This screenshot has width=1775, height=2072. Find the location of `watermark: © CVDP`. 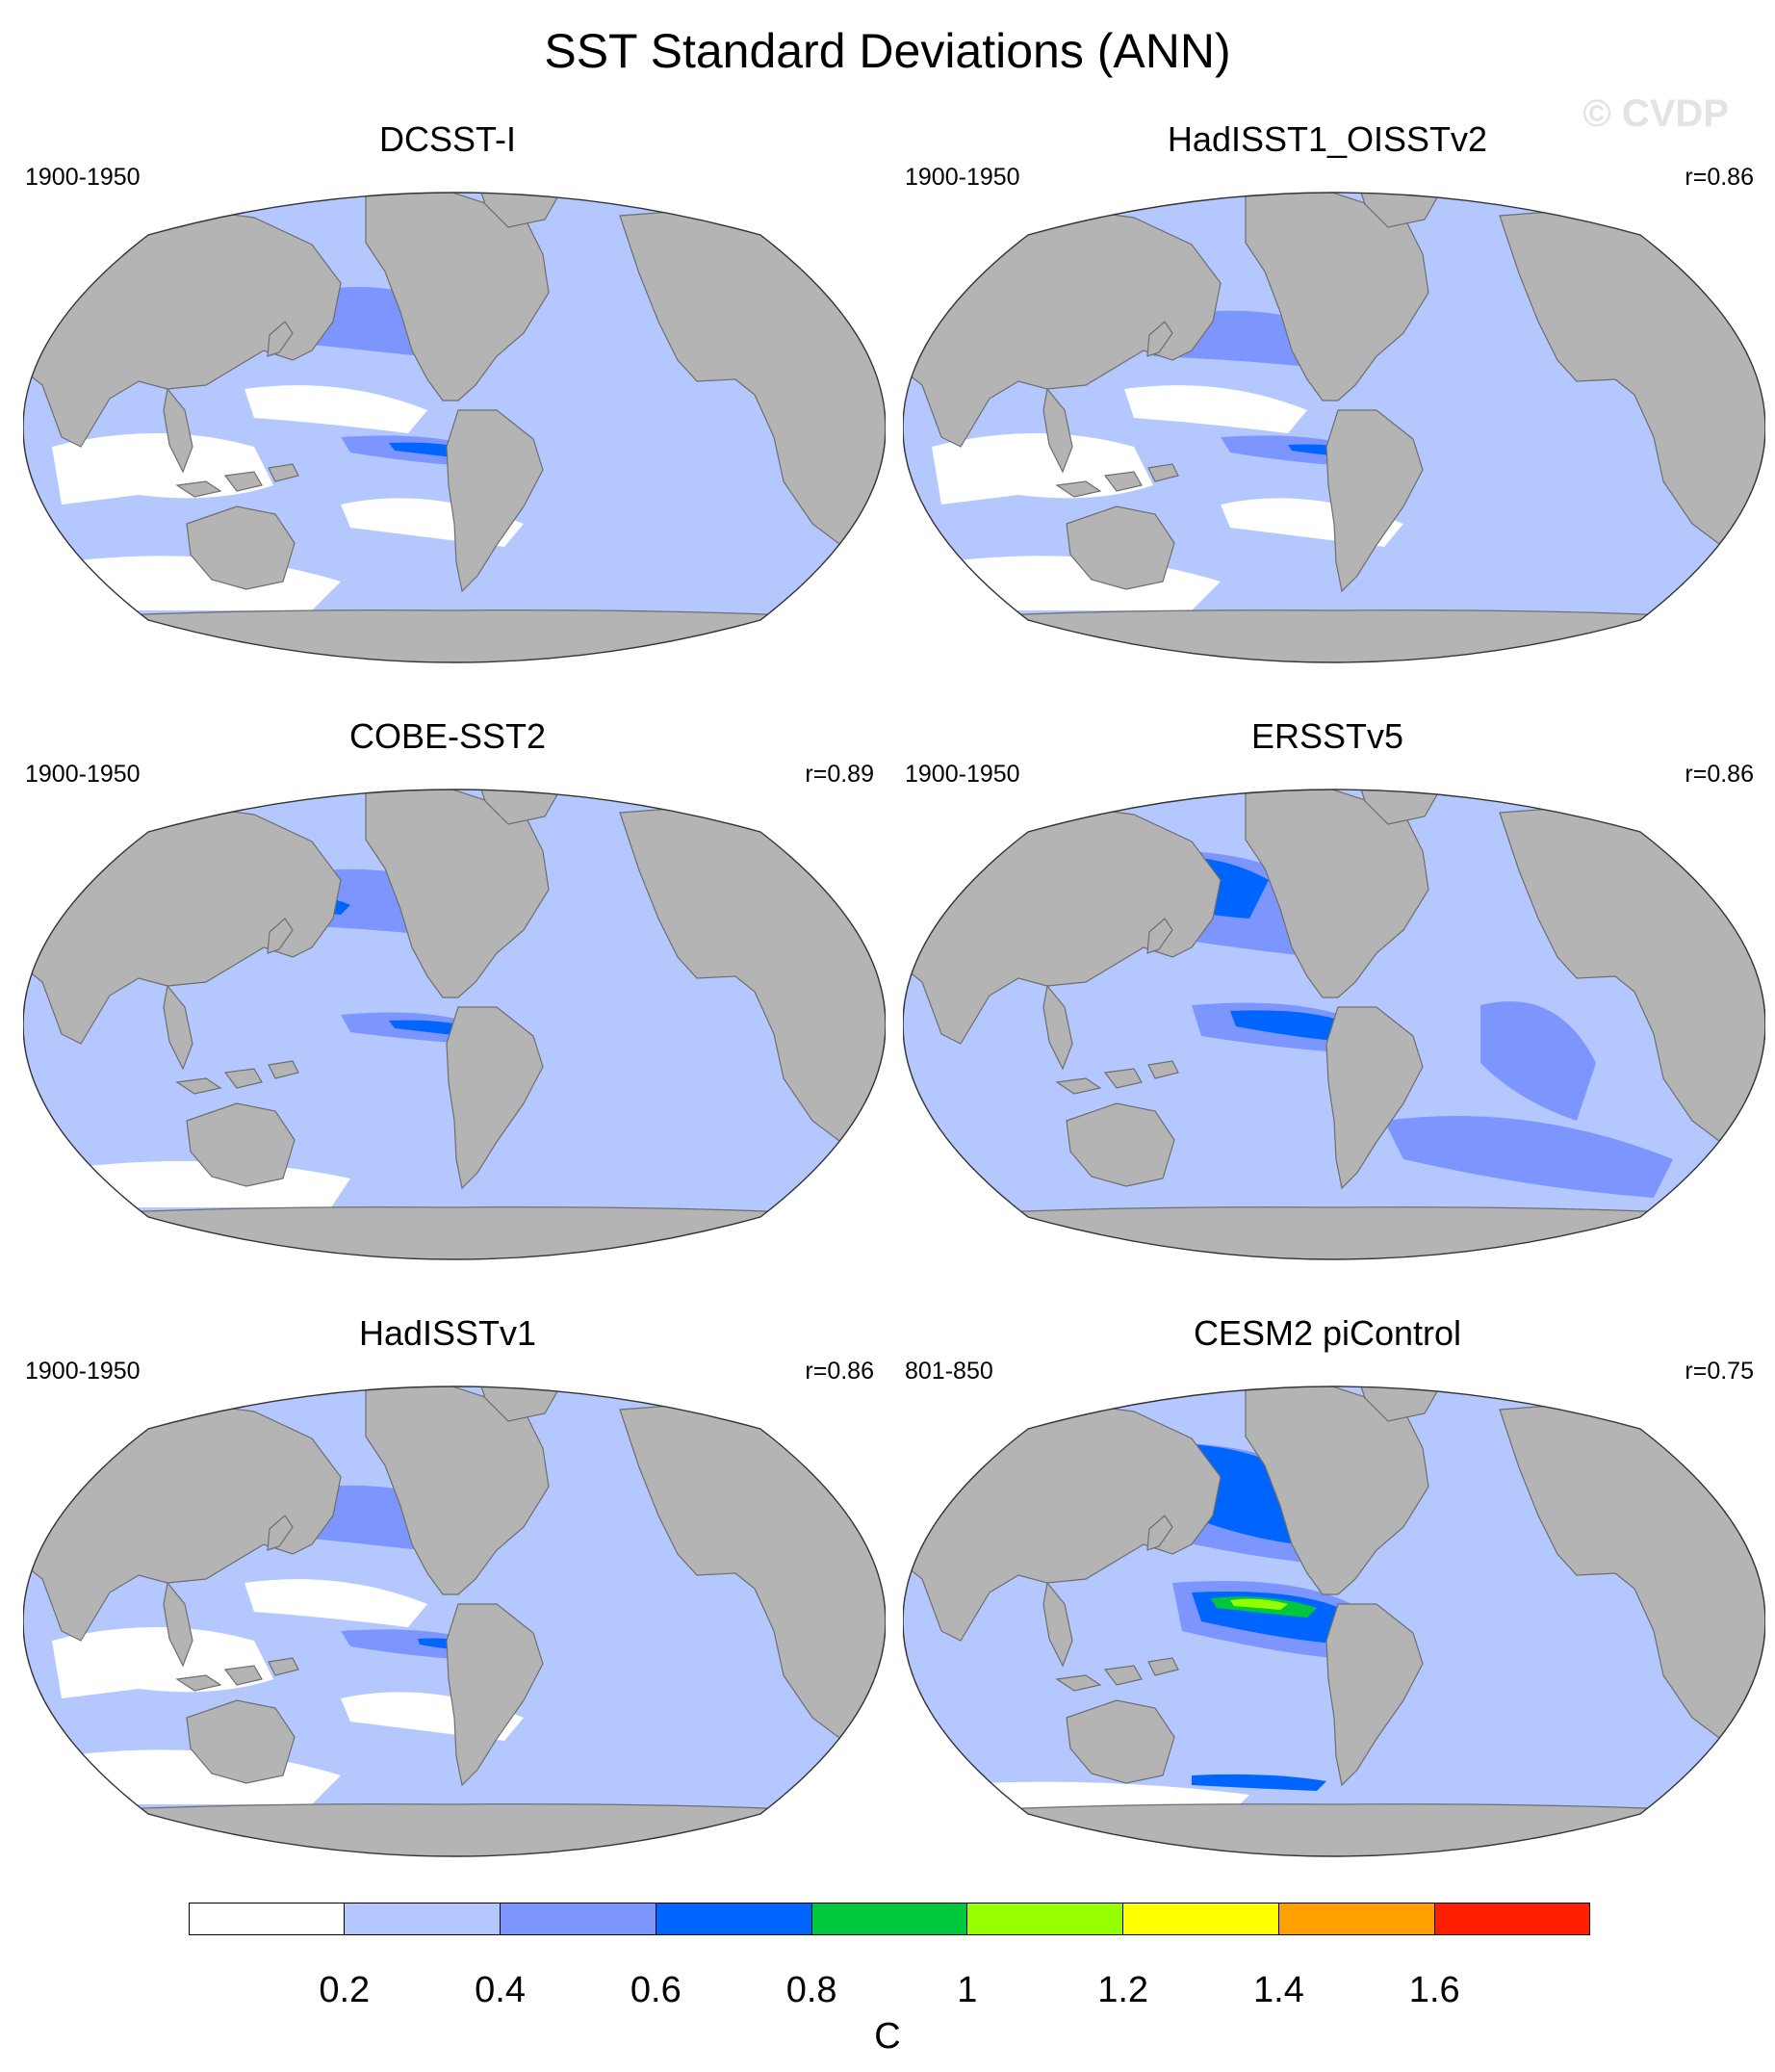

watermark: © CVDP is located at coordinates (1655, 113).